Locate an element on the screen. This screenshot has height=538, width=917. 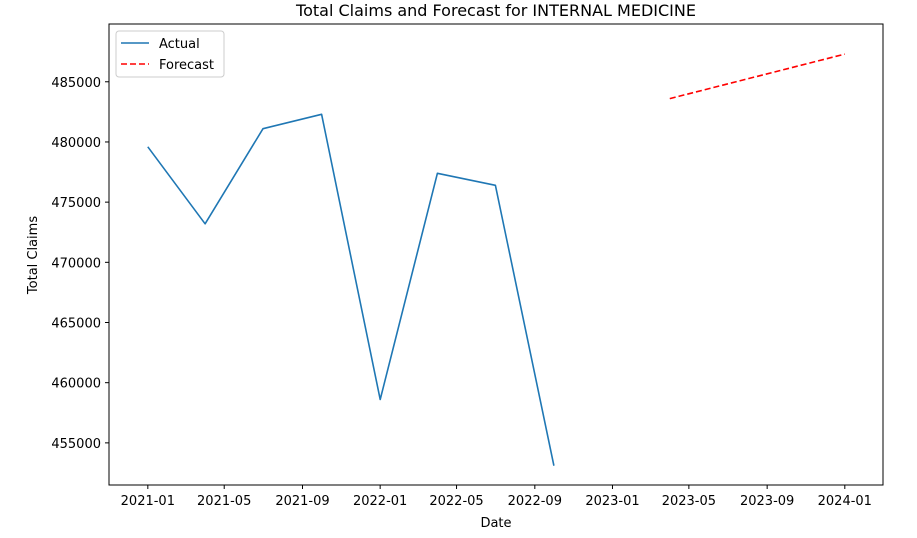
series-line-forecast is located at coordinates (757, 76).